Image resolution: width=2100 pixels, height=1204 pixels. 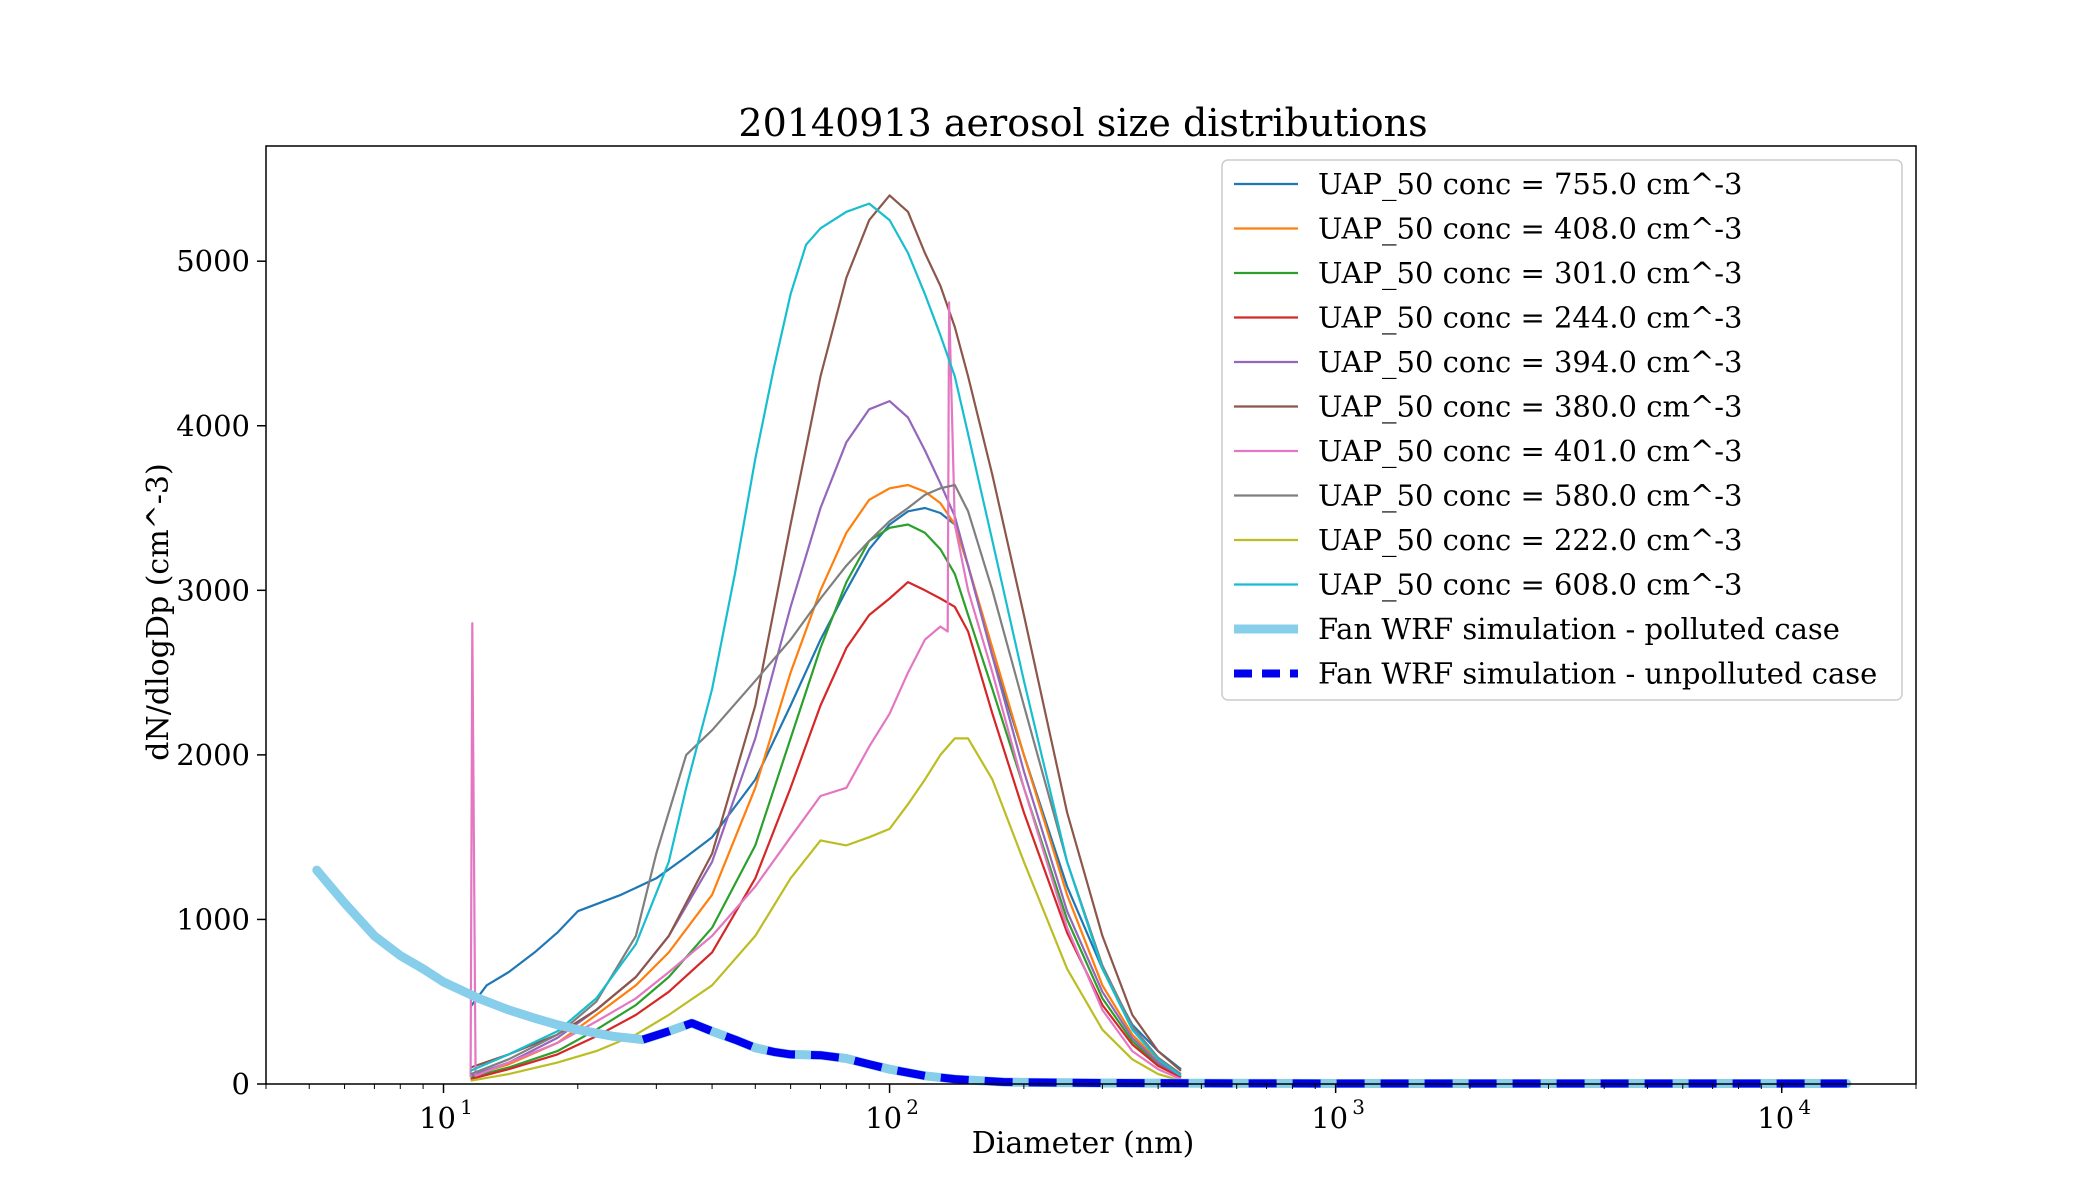 What do you see at coordinates (1597, 674) in the screenshot?
I see `legend-label: Fan WRF simulation - unpolluted case` at bounding box center [1597, 674].